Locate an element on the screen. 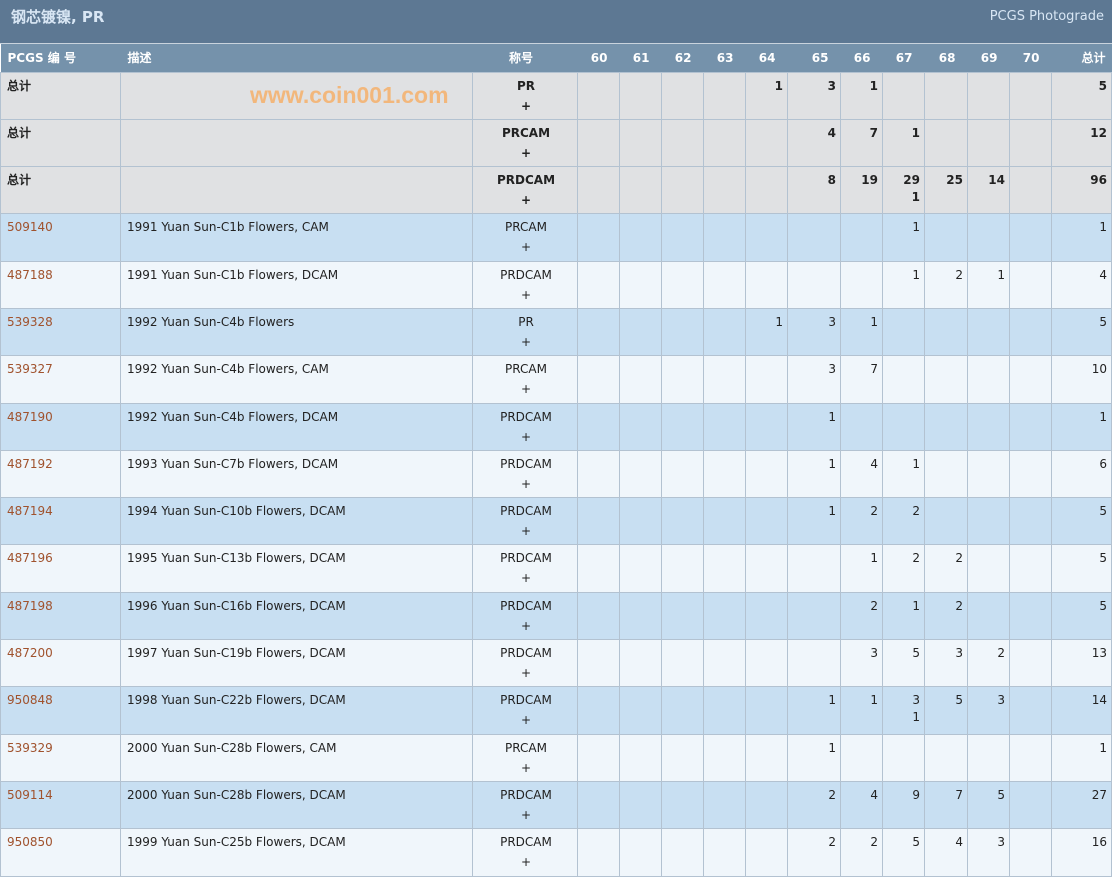 Image resolution: width=1112 pixels, height=879 pixels. grade-count: 3 1 is located at coordinates (903, 710).